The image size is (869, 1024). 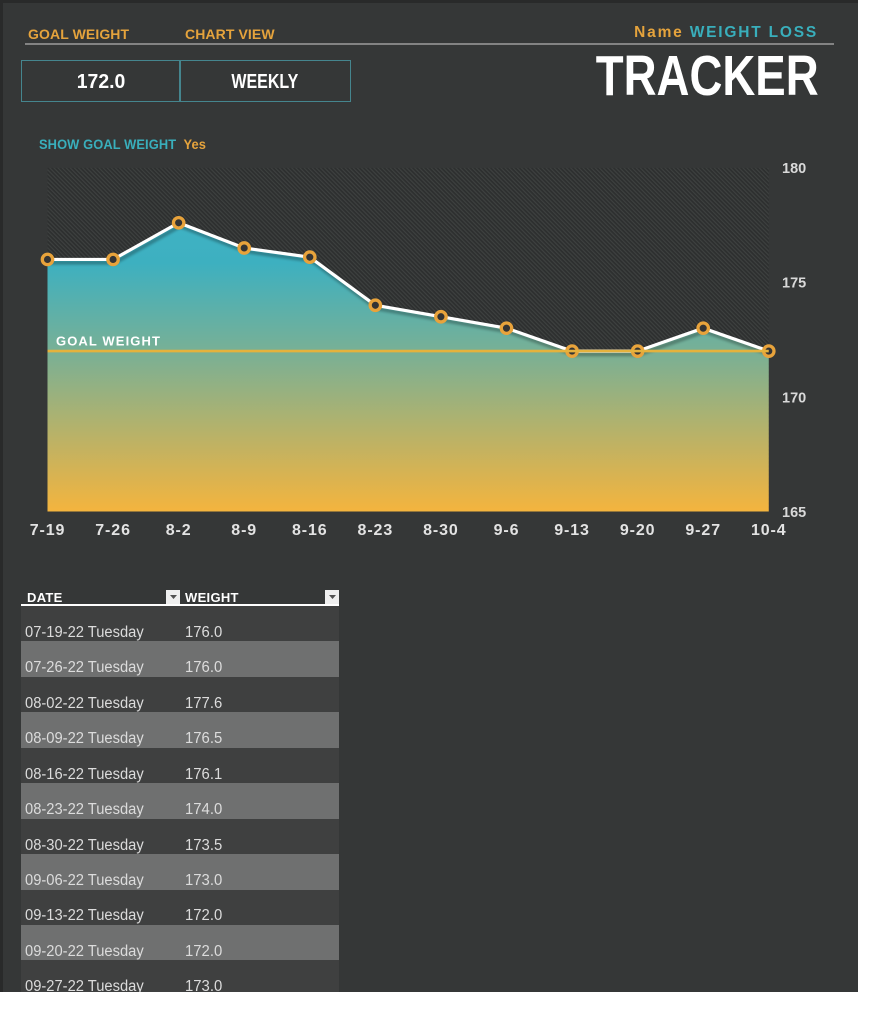 What do you see at coordinates (794, 398) in the screenshot?
I see `svg-text: 170` at bounding box center [794, 398].